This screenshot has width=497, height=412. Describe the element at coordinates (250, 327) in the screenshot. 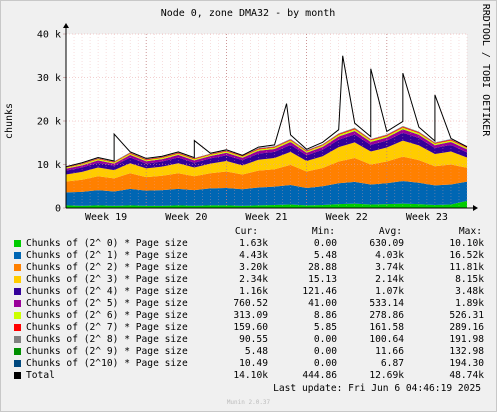

I see `legend-cur-value: 159.60` at that location.